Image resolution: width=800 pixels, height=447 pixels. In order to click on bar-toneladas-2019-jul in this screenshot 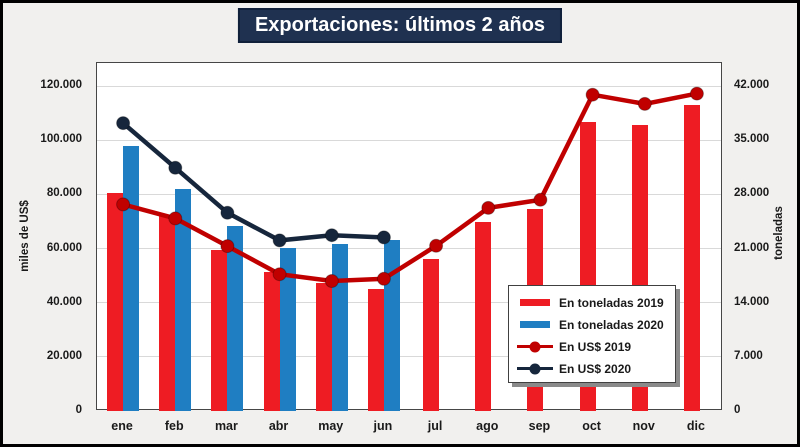, I will do `click(431, 334)`.